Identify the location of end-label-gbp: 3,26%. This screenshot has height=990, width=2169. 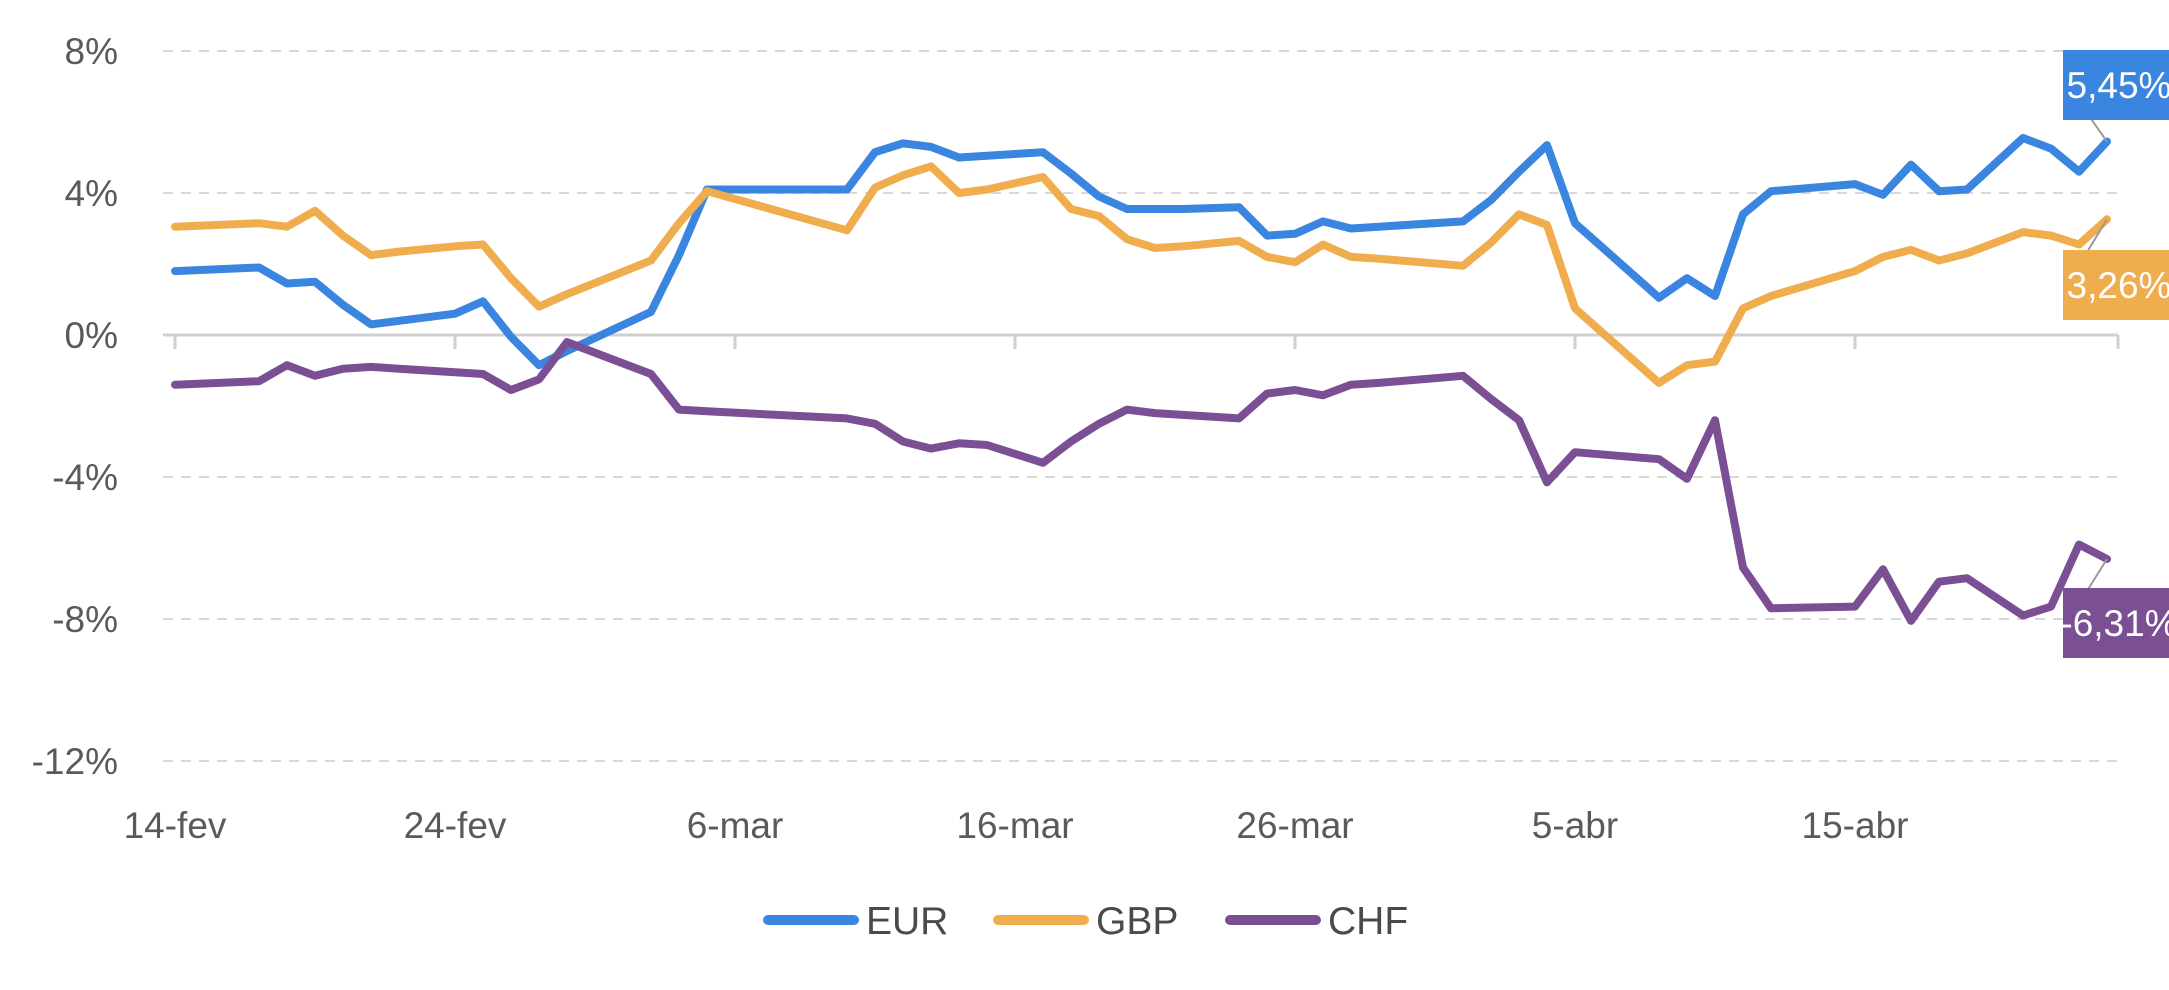
(2118, 285).